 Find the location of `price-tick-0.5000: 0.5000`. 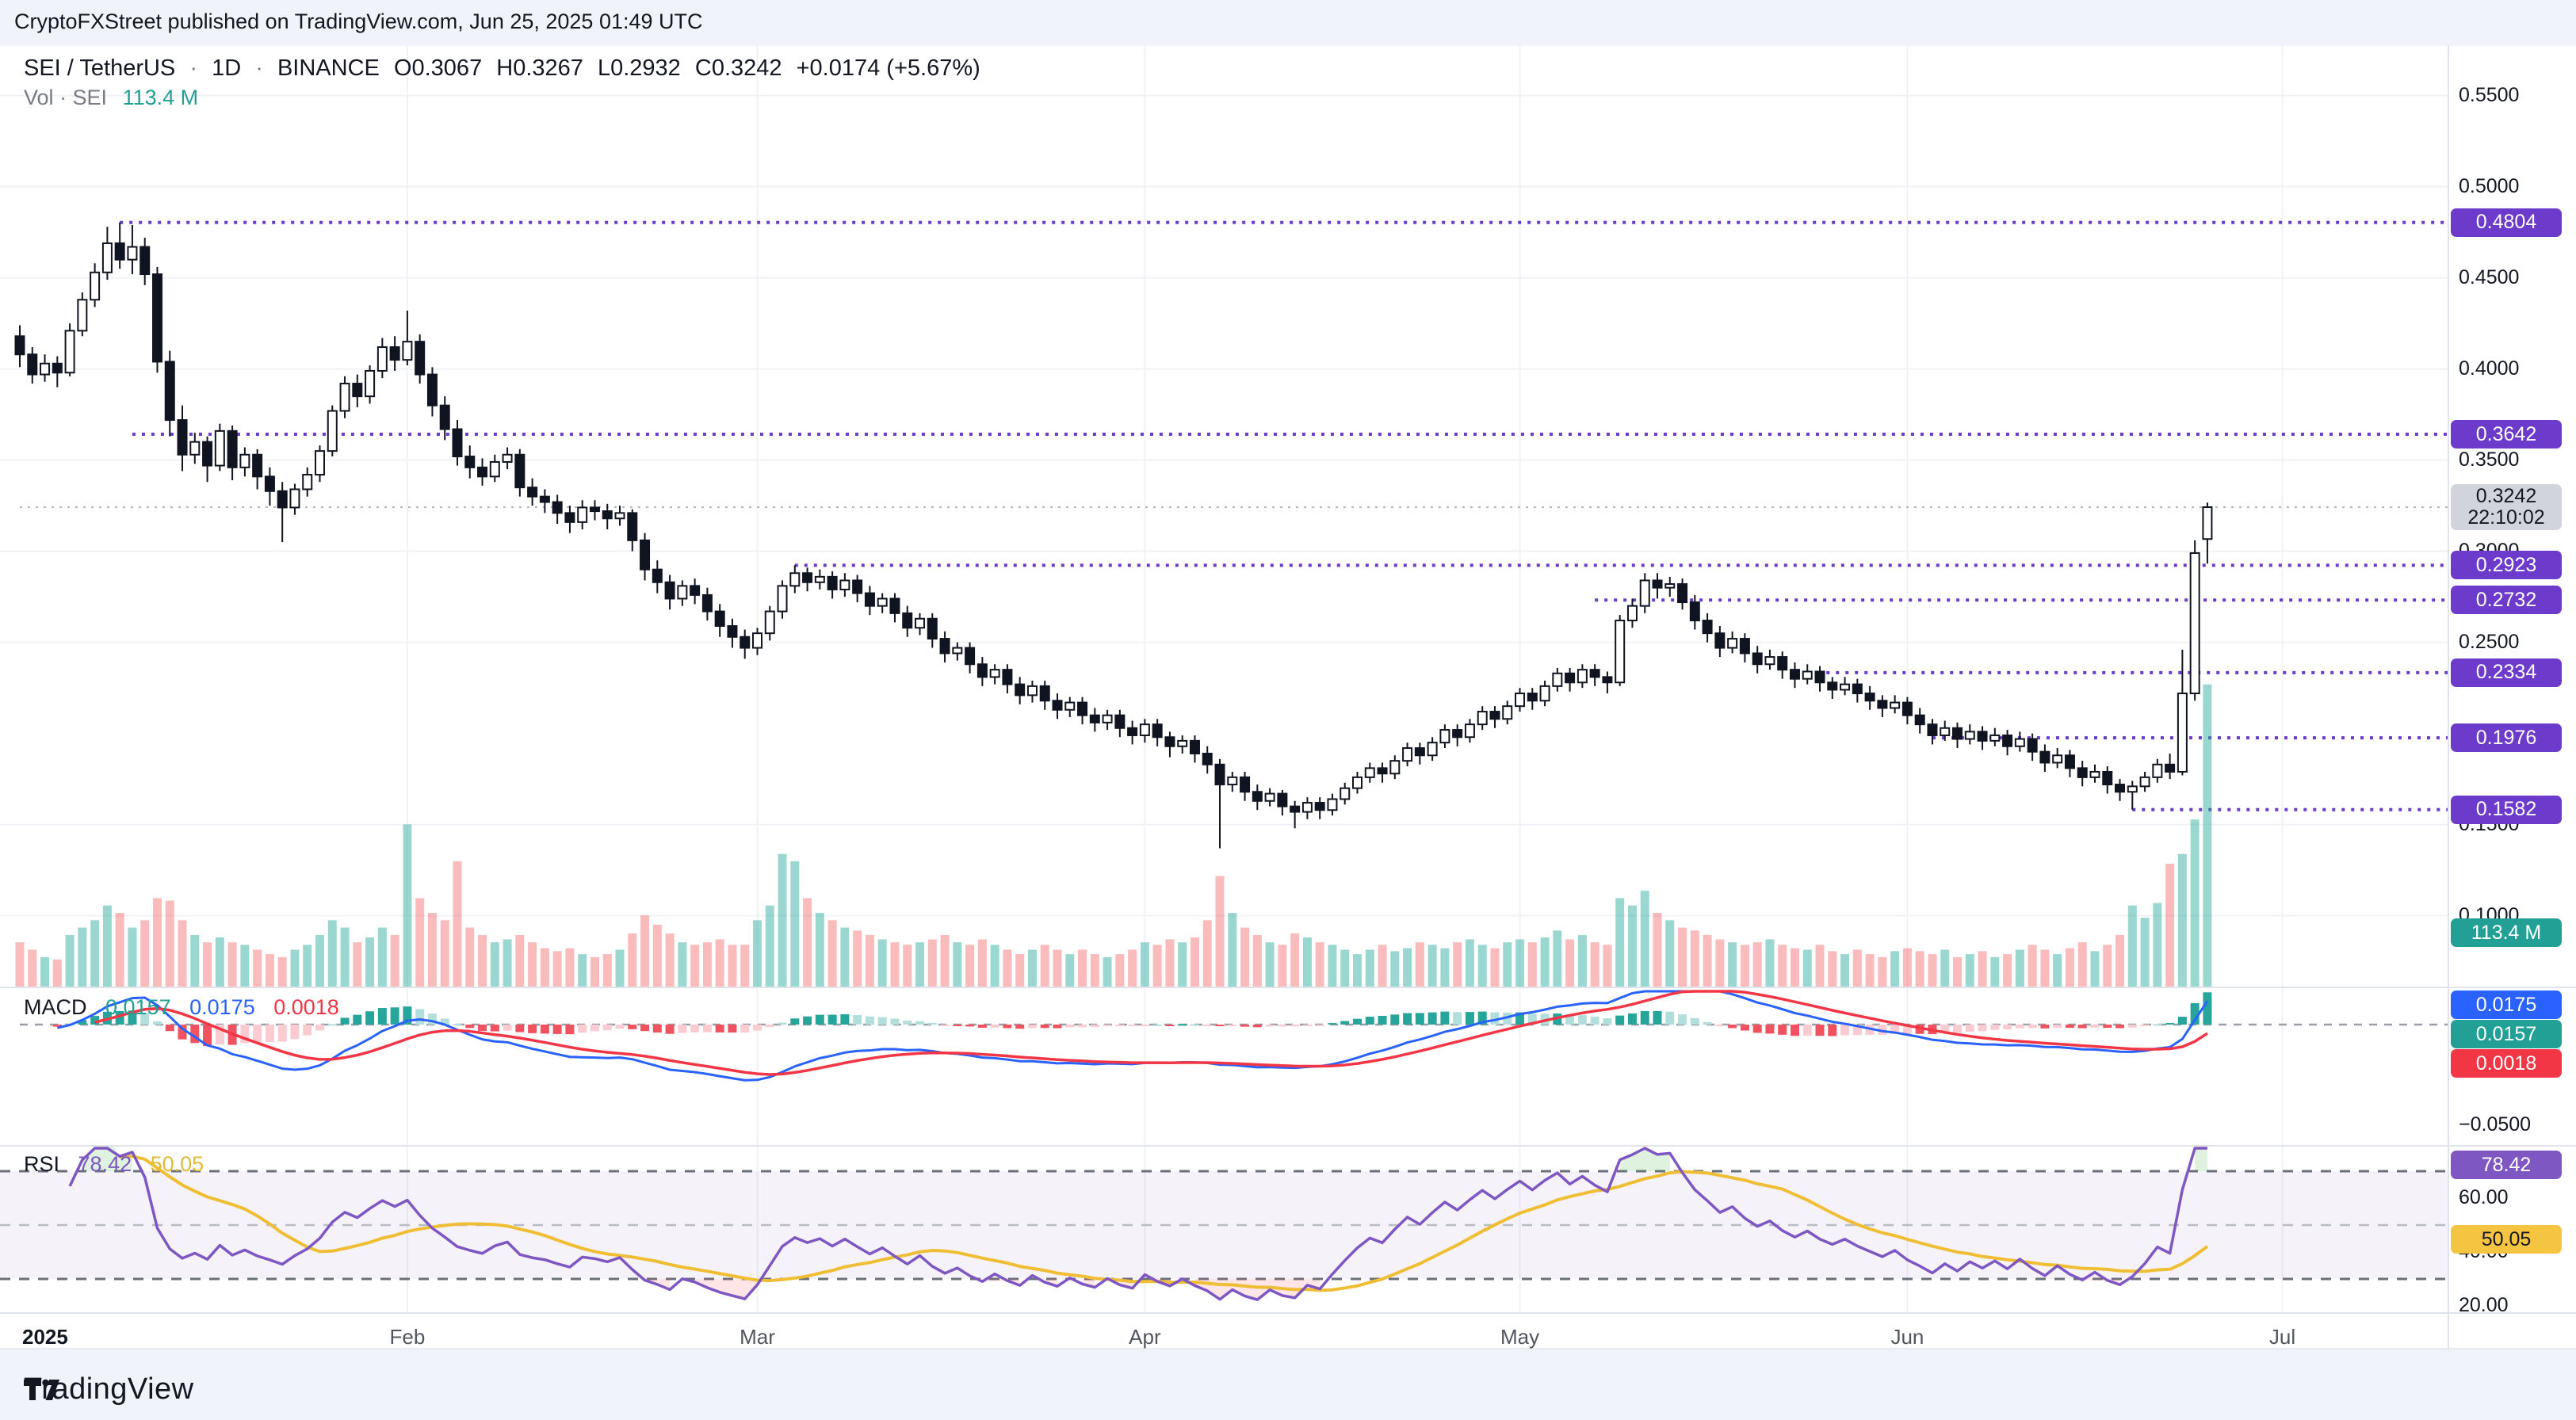

price-tick-0.5000: 0.5000 is located at coordinates (2489, 186).